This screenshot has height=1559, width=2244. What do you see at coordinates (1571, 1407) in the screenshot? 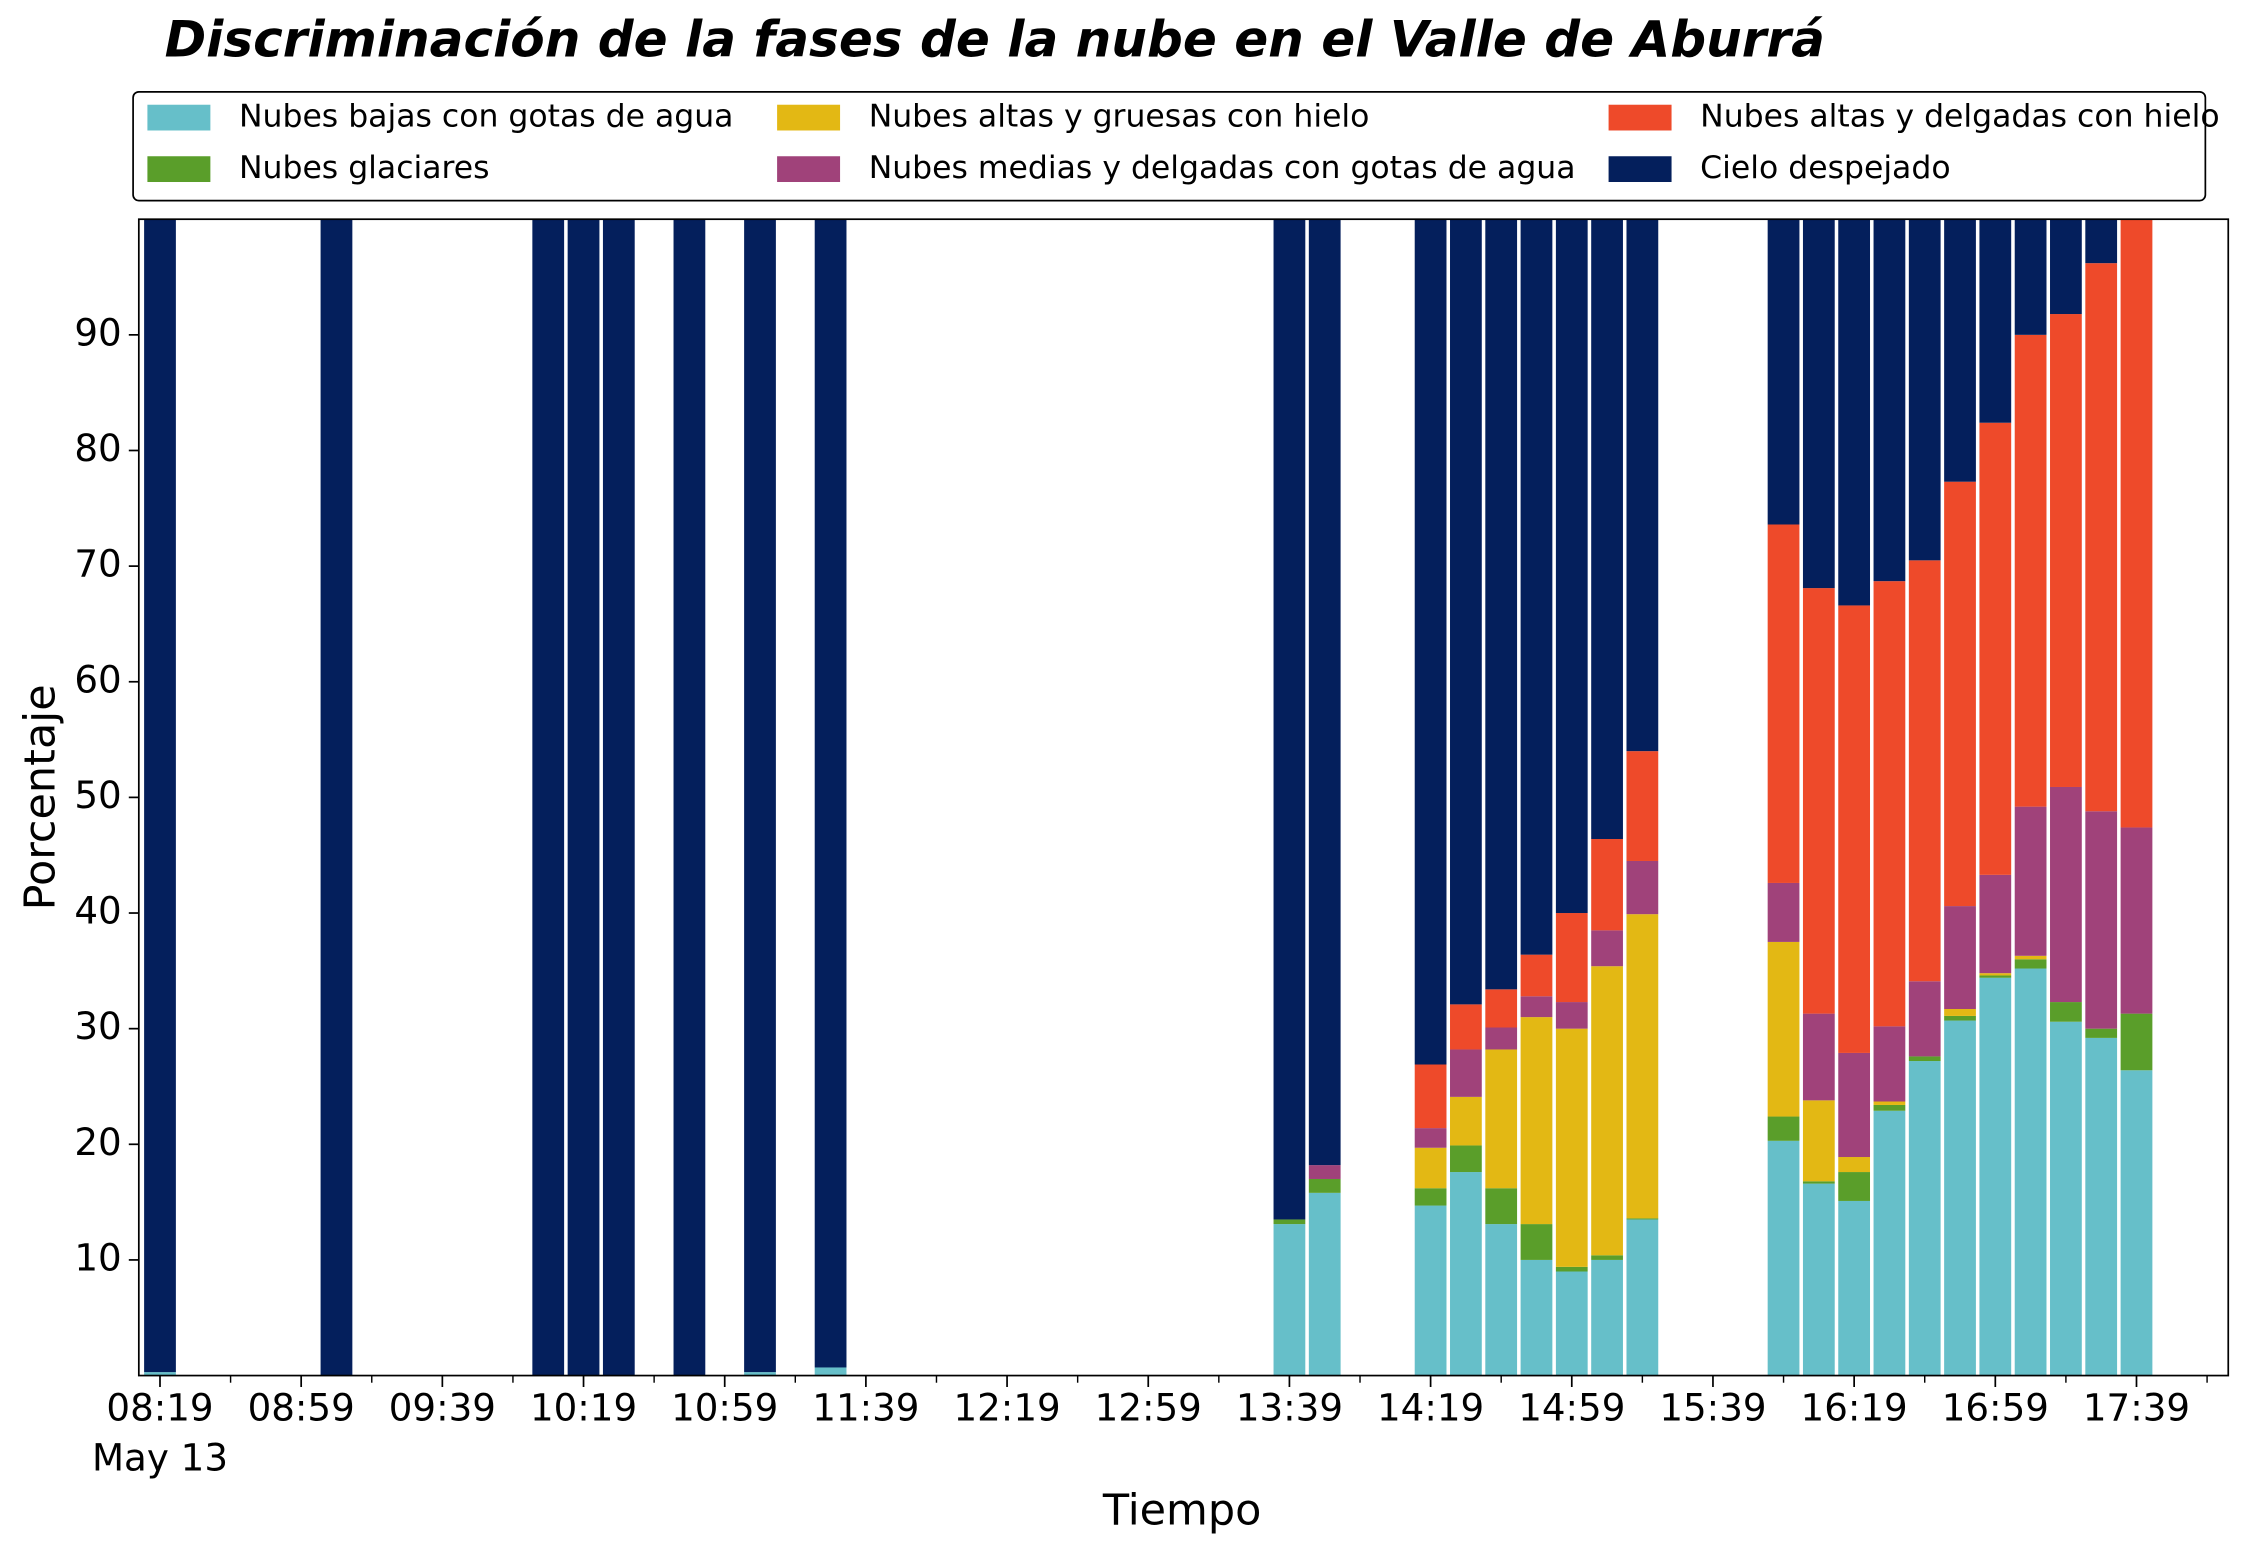
I see `x-tick-label: 14:59` at bounding box center [1571, 1407].